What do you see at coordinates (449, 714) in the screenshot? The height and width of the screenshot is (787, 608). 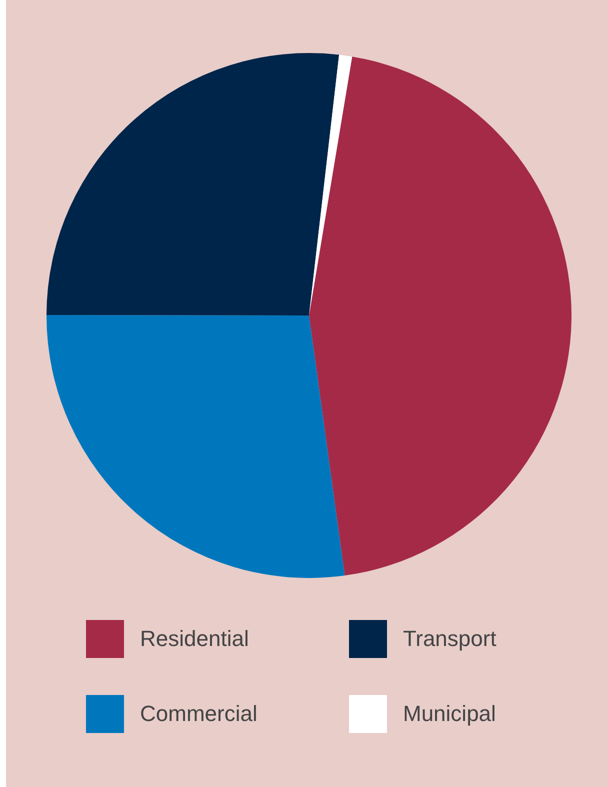 I see `legend-label: Municipal` at bounding box center [449, 714].